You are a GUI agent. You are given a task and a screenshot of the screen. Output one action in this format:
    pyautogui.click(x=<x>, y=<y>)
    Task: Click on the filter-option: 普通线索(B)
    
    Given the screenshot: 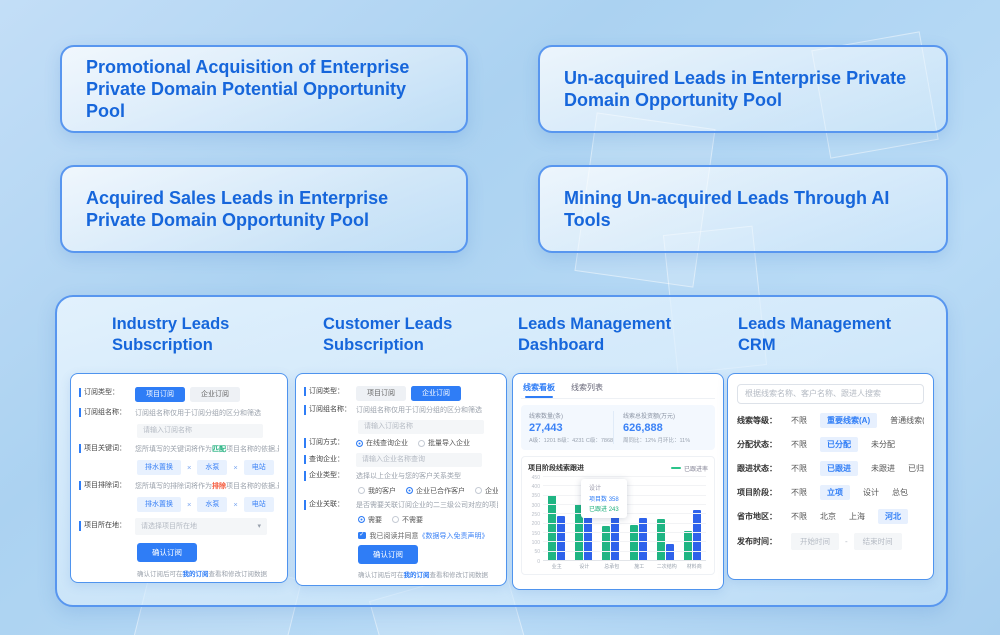 What is the action you would take?
    pyautogui.click(x=907, y=420)
    